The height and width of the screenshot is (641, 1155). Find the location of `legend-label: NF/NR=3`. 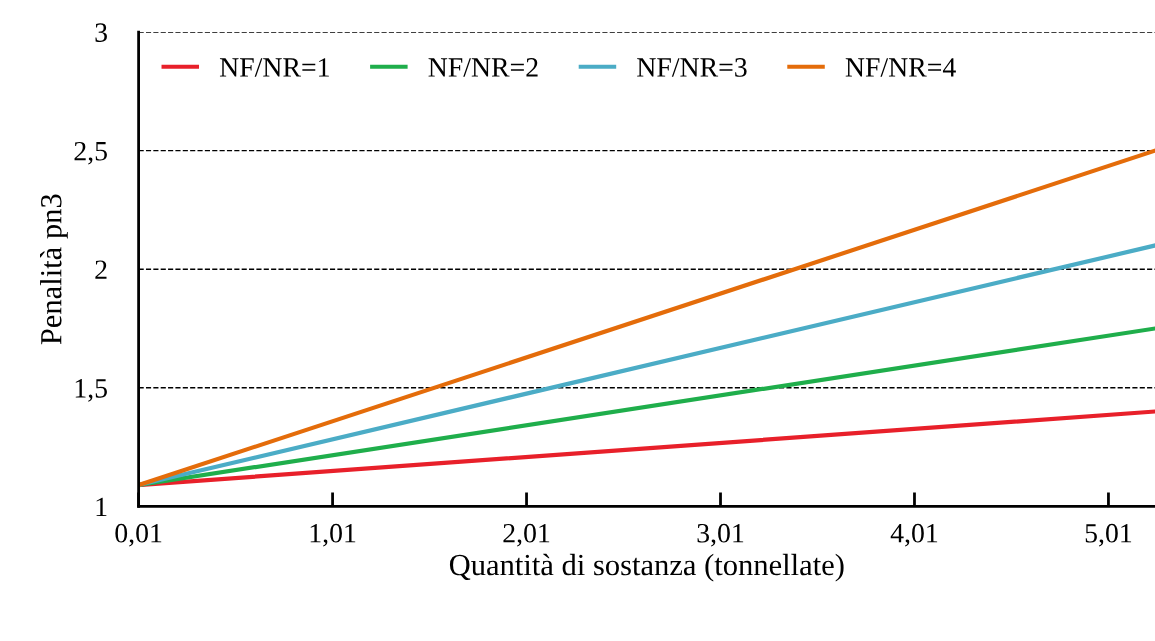

legend-label: NF/NR=3 is located at coordinates (692, 67).